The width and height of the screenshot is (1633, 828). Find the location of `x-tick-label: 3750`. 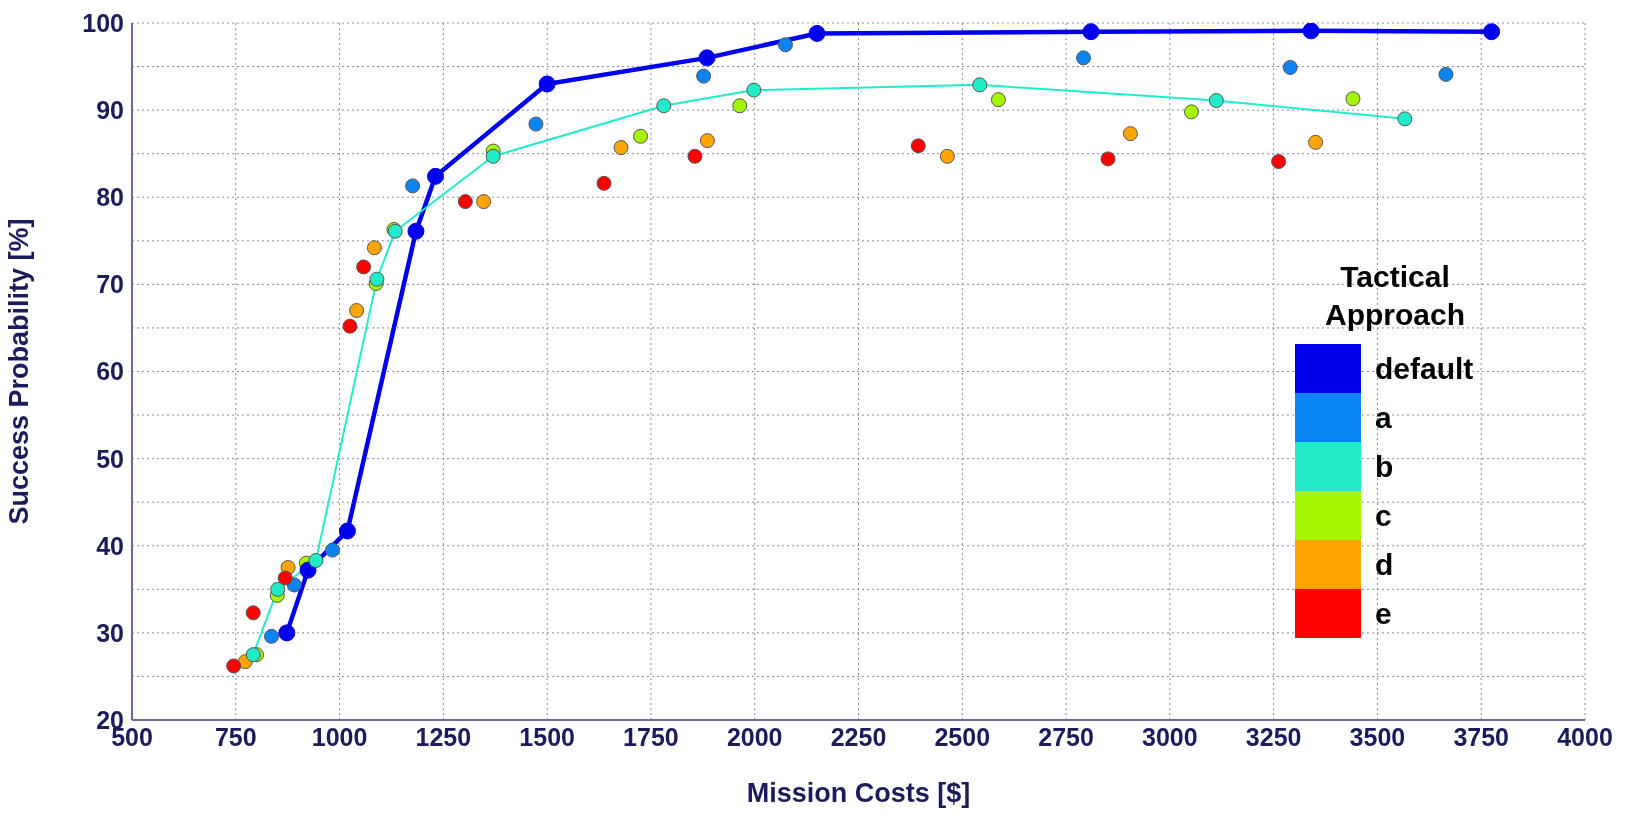

x-tick-label: 3750 is located at coordinates (1481, 736).